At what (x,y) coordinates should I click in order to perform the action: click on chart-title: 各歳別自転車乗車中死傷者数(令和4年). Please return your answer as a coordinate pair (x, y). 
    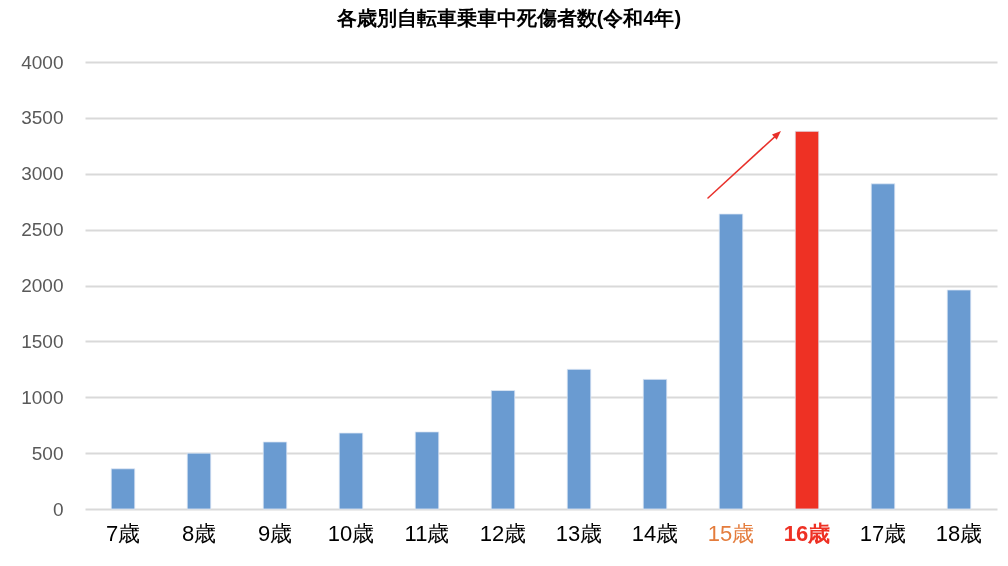
    Looking at the image, I should click on (508, 18).